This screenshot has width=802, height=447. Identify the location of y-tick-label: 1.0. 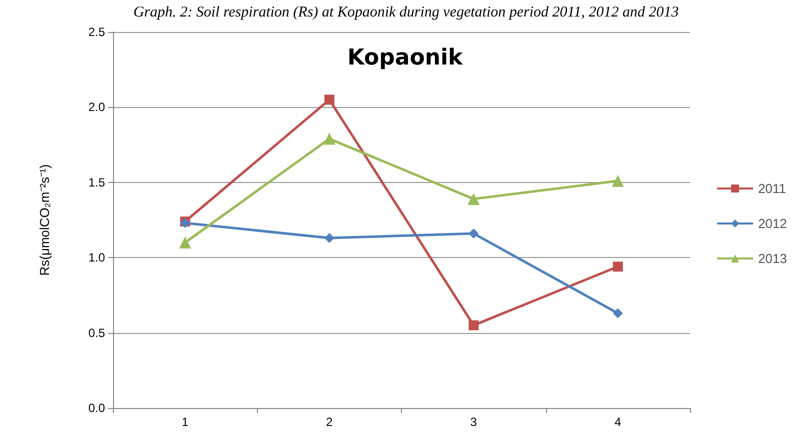
(97, 257).